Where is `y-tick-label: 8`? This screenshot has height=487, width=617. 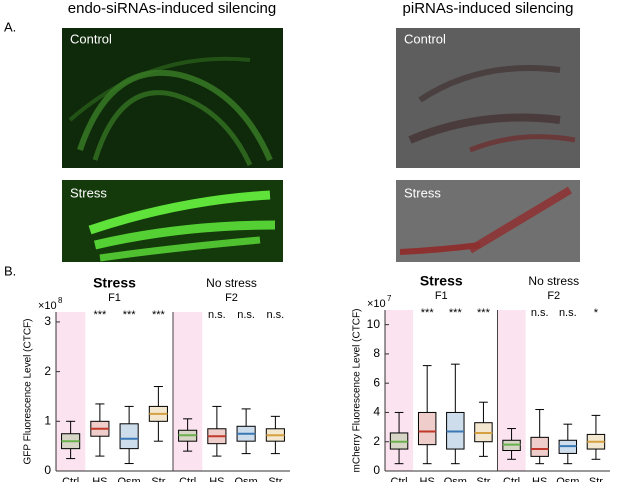 y-tick-label: 8 is located at coordinates (376, 353).